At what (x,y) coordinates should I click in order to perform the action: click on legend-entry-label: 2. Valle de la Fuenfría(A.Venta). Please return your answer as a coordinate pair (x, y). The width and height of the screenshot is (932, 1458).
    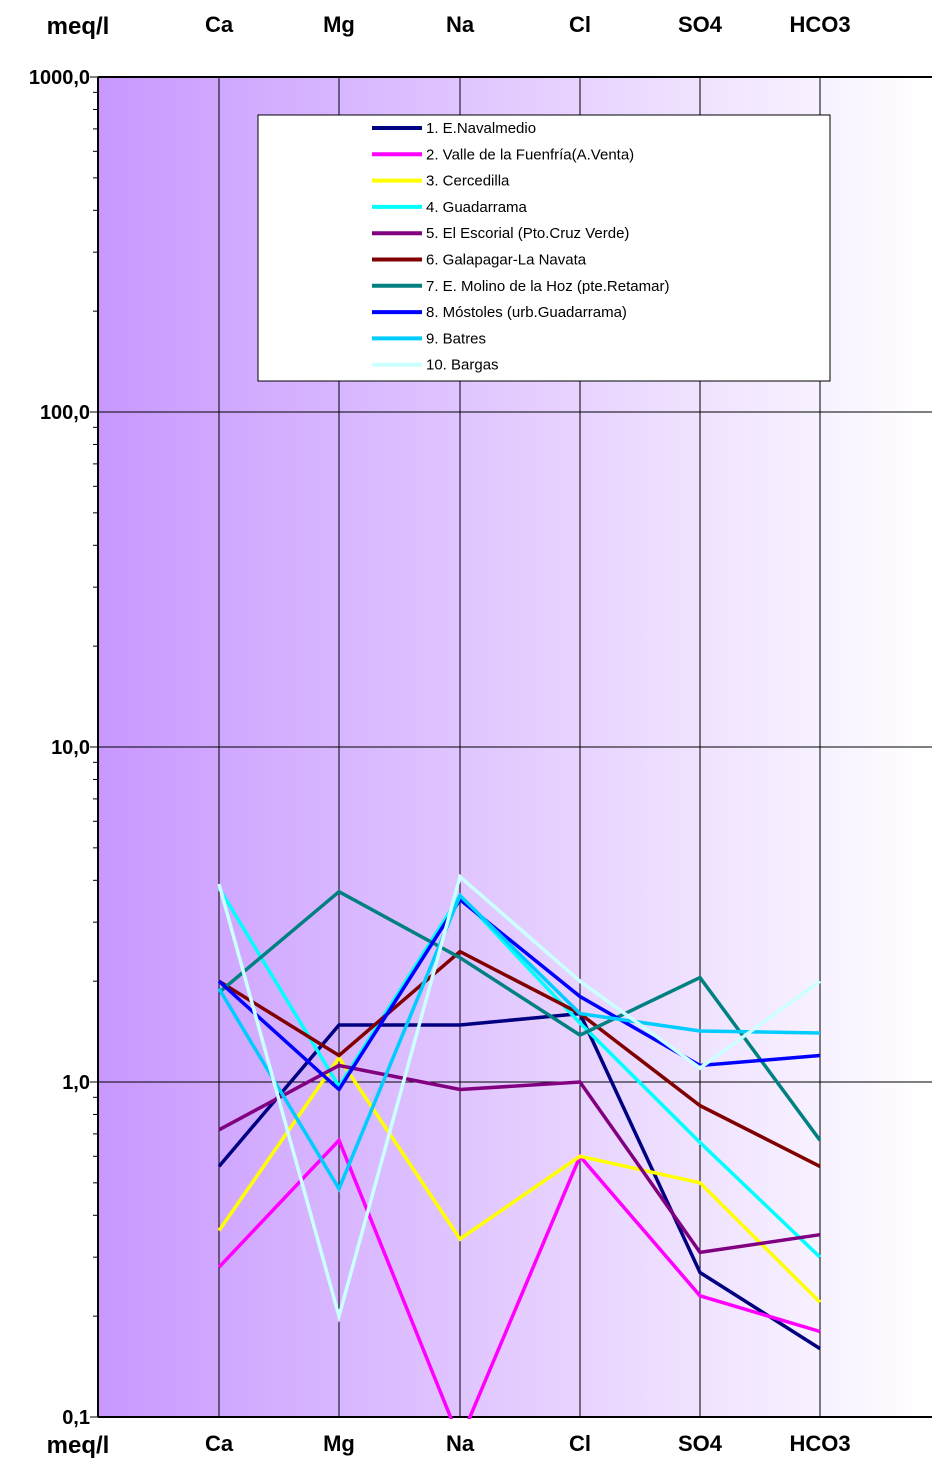
    Looking at the image, I should click on (530, 154).